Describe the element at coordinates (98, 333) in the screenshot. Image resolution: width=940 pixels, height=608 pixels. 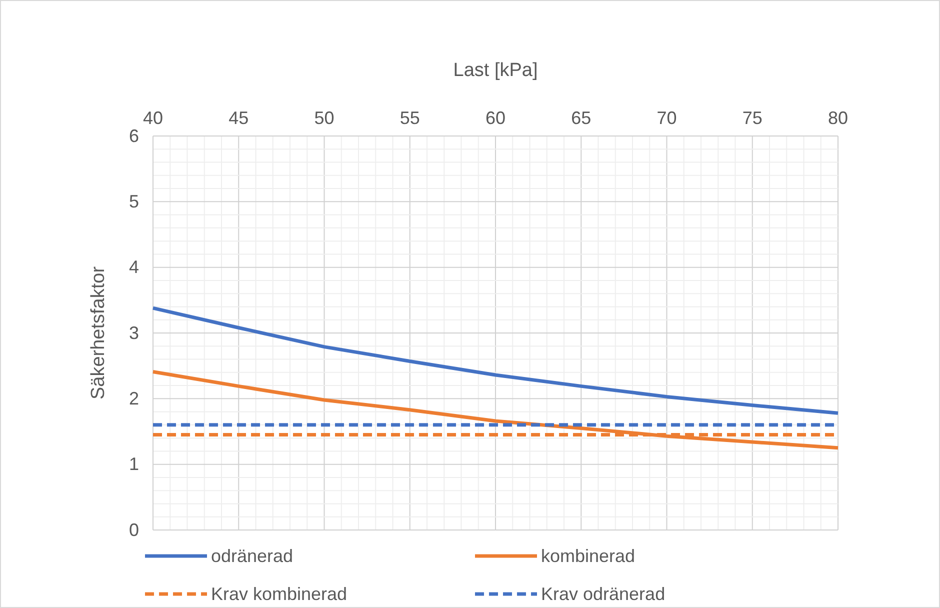
I see `y-axis-title: Säkerhetsfaktor` at that location.